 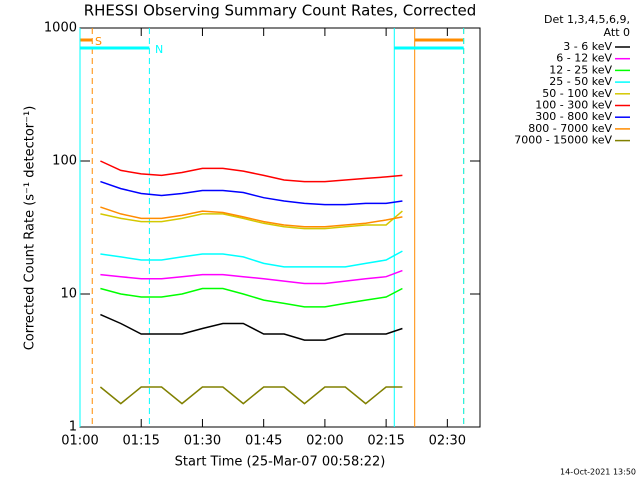 What do you see at coordinates (79, 441) in the screenshot?
I see `x-tick-label: 01:00` at bounding box center [79, 441].